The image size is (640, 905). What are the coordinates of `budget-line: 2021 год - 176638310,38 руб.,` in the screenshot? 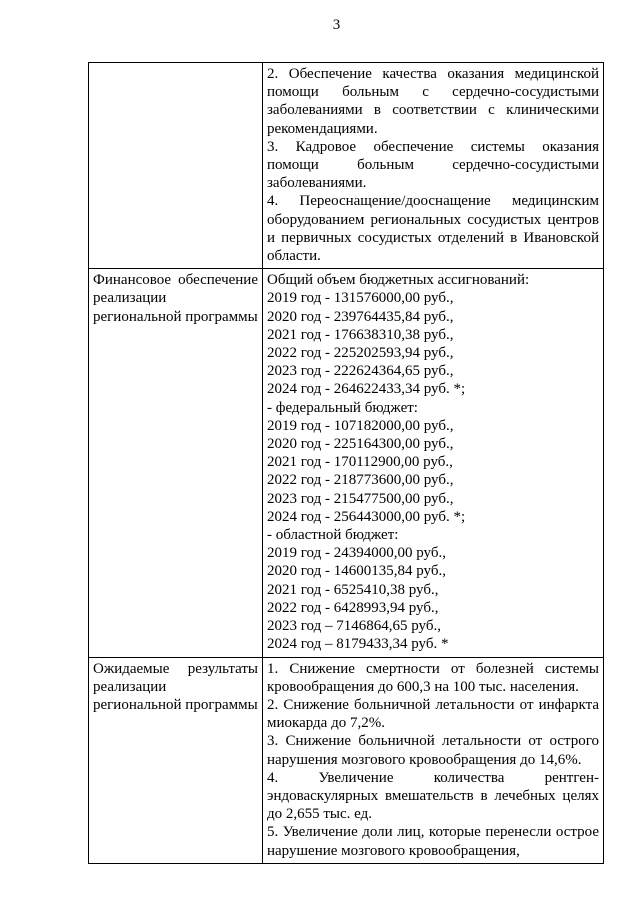 It's located at (360, 334).